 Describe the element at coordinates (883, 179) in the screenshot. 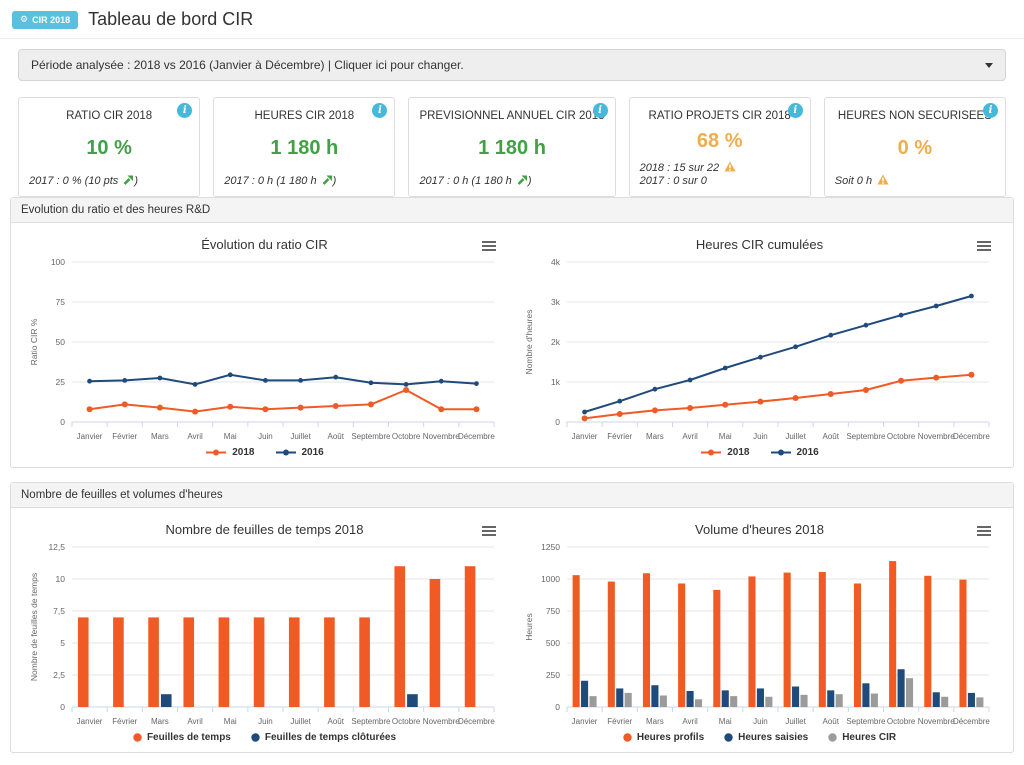

I see `warning-icon` at that location.